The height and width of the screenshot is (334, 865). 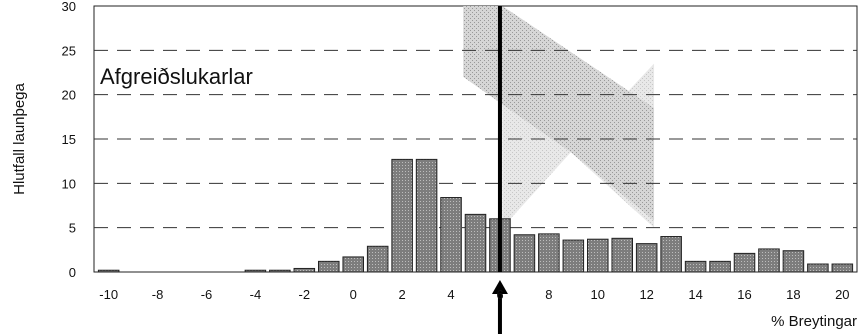 What do you see at coordinates (450, 294) in the screenshot?
I see `x-tick-label: 4` at bounding box center [450, 294].